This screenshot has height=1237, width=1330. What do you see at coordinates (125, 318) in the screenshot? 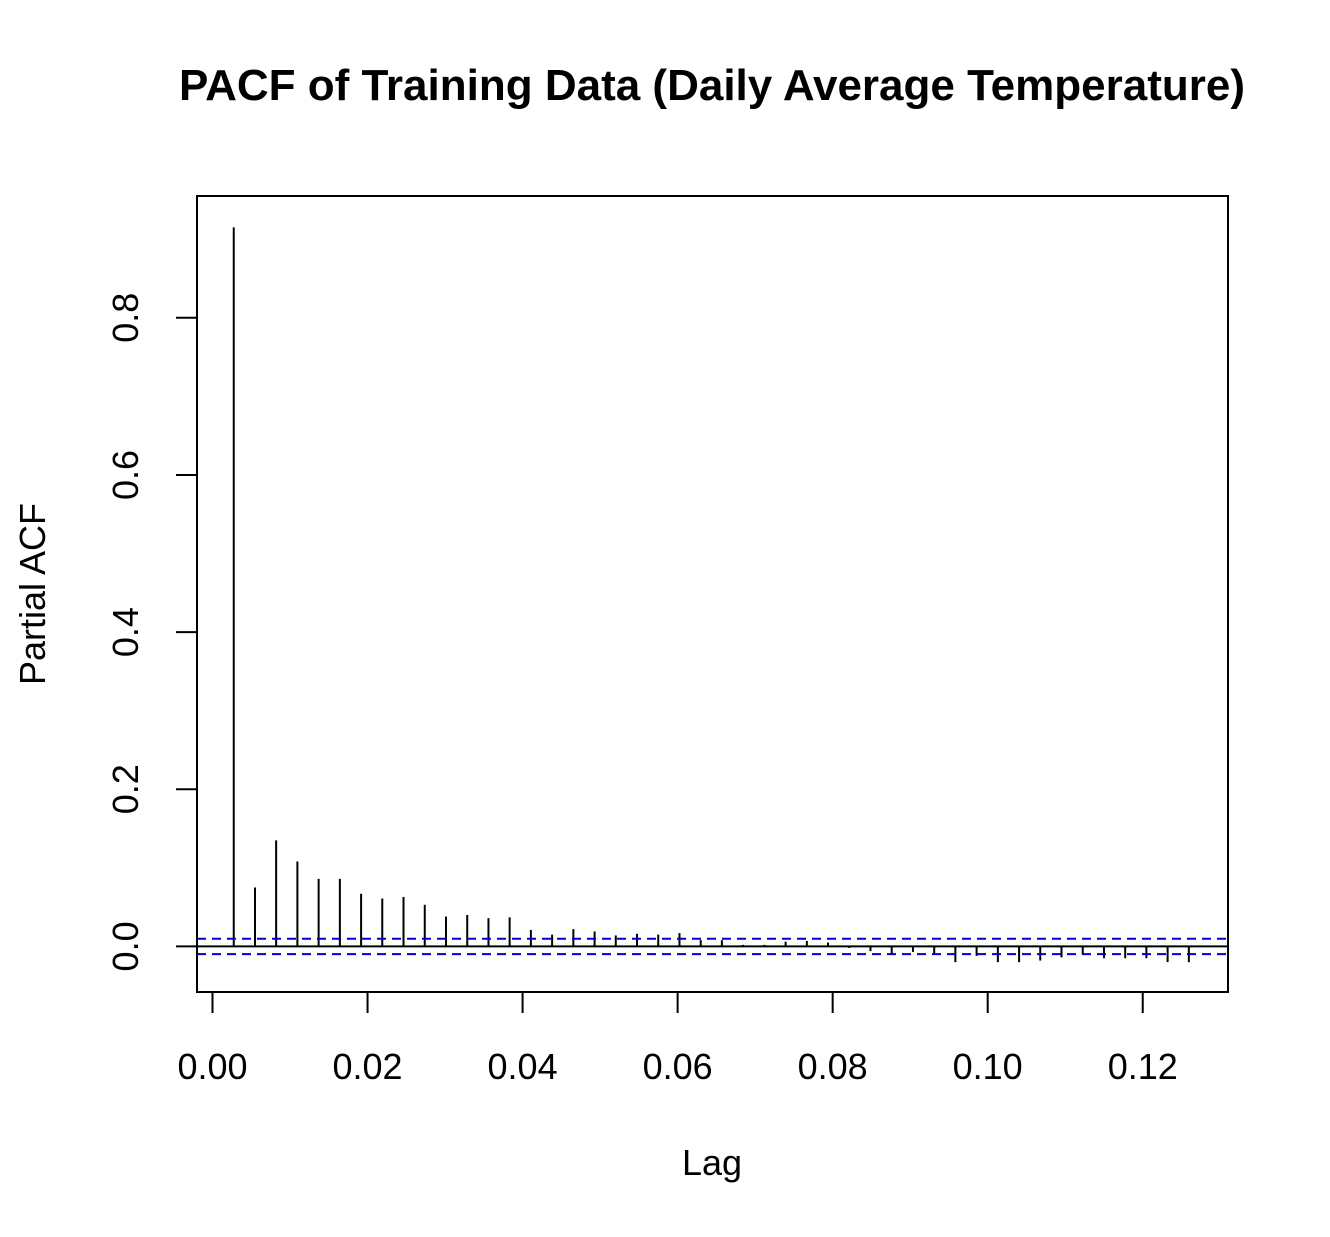
I see `y-tick-label: 0.8` at bounding box center [125, 318].